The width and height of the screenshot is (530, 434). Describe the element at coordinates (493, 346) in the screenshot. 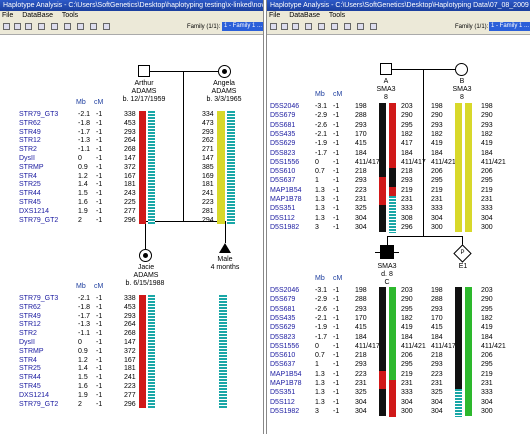

I see `childE-allele-2: 411/421` at that location.